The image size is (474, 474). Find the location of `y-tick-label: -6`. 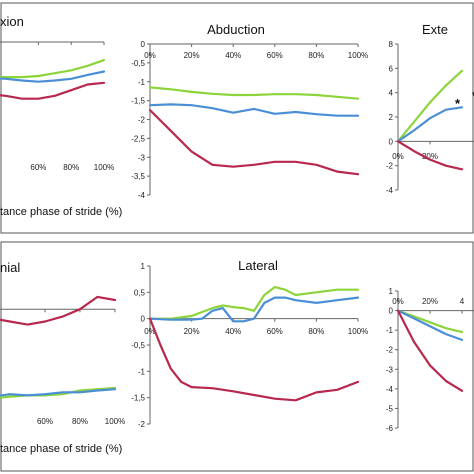

y-tick-label: -6 is located at coordinates (390, 428).